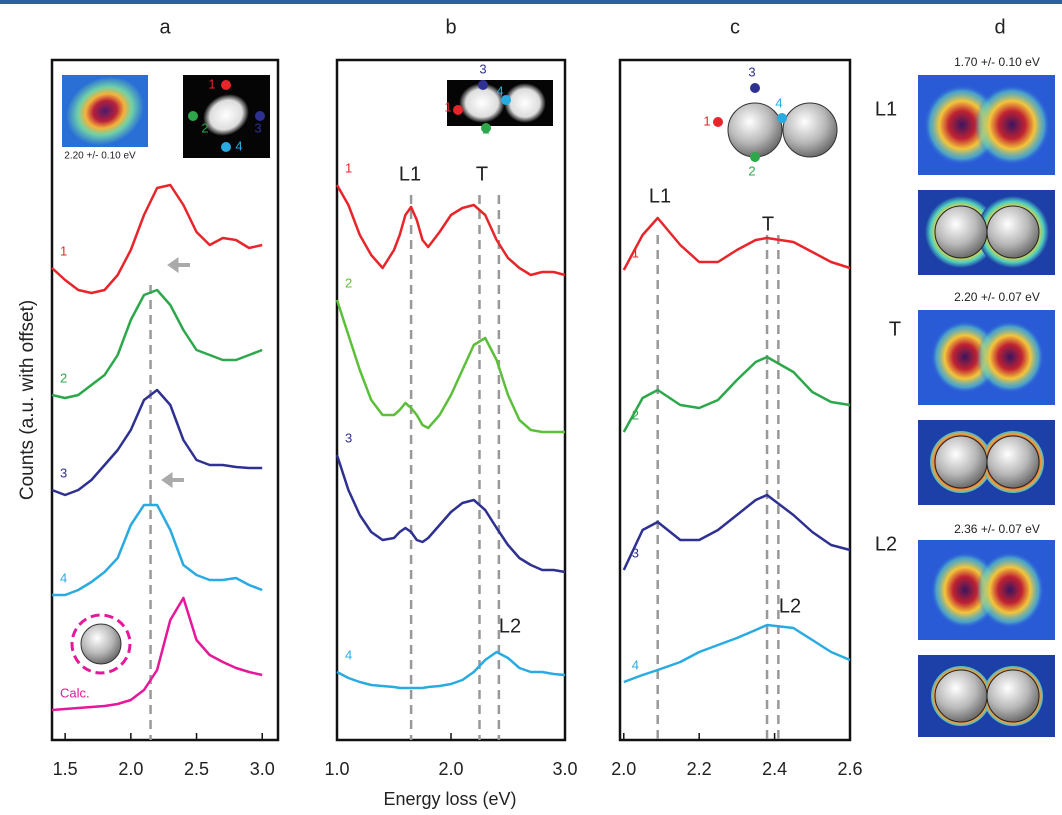 The image size is (1062, 815). Describe the element at coordinates (100, 156) in the screenshot. I see `annotation: 2.20 +/- 0.10 eV` at that location.